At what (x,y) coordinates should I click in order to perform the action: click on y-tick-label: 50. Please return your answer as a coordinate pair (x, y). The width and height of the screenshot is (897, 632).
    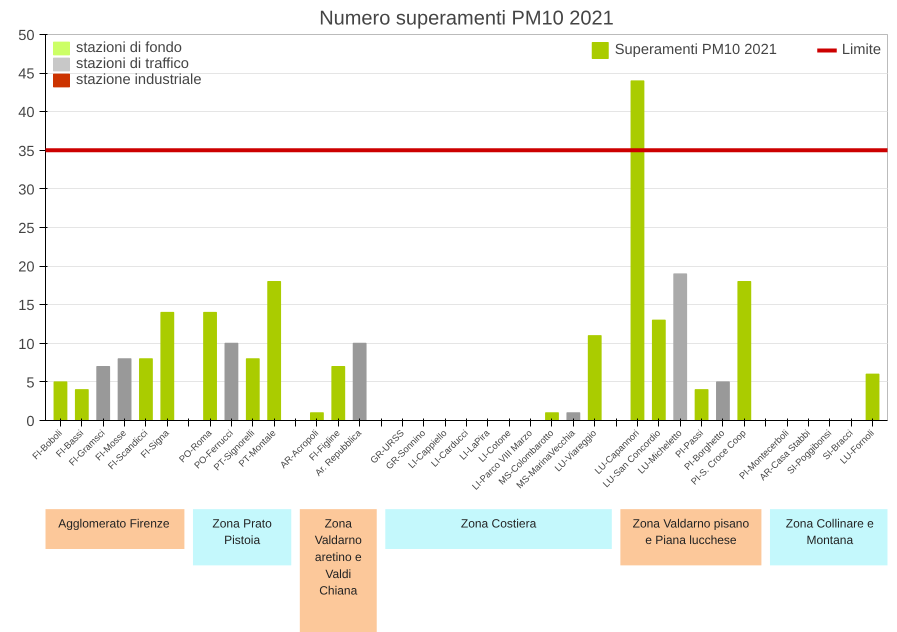
    Looking at the image, I should click on (26, 36).